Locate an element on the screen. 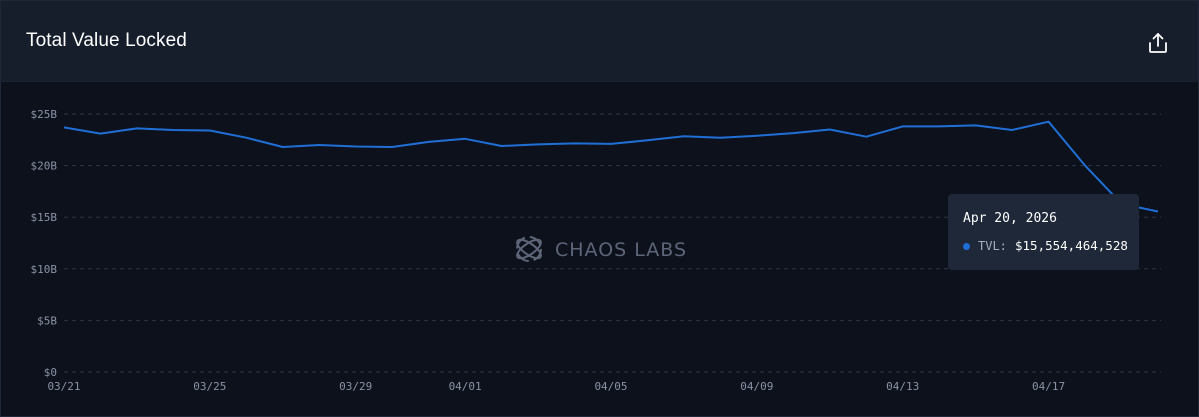 The width and height of the screenshot is (1199, 417). x-axis-ticks: 03/21 03/25 03/29 04/01 04/05 04/09 04/13 04/17 is located at coordinates (556, 386).